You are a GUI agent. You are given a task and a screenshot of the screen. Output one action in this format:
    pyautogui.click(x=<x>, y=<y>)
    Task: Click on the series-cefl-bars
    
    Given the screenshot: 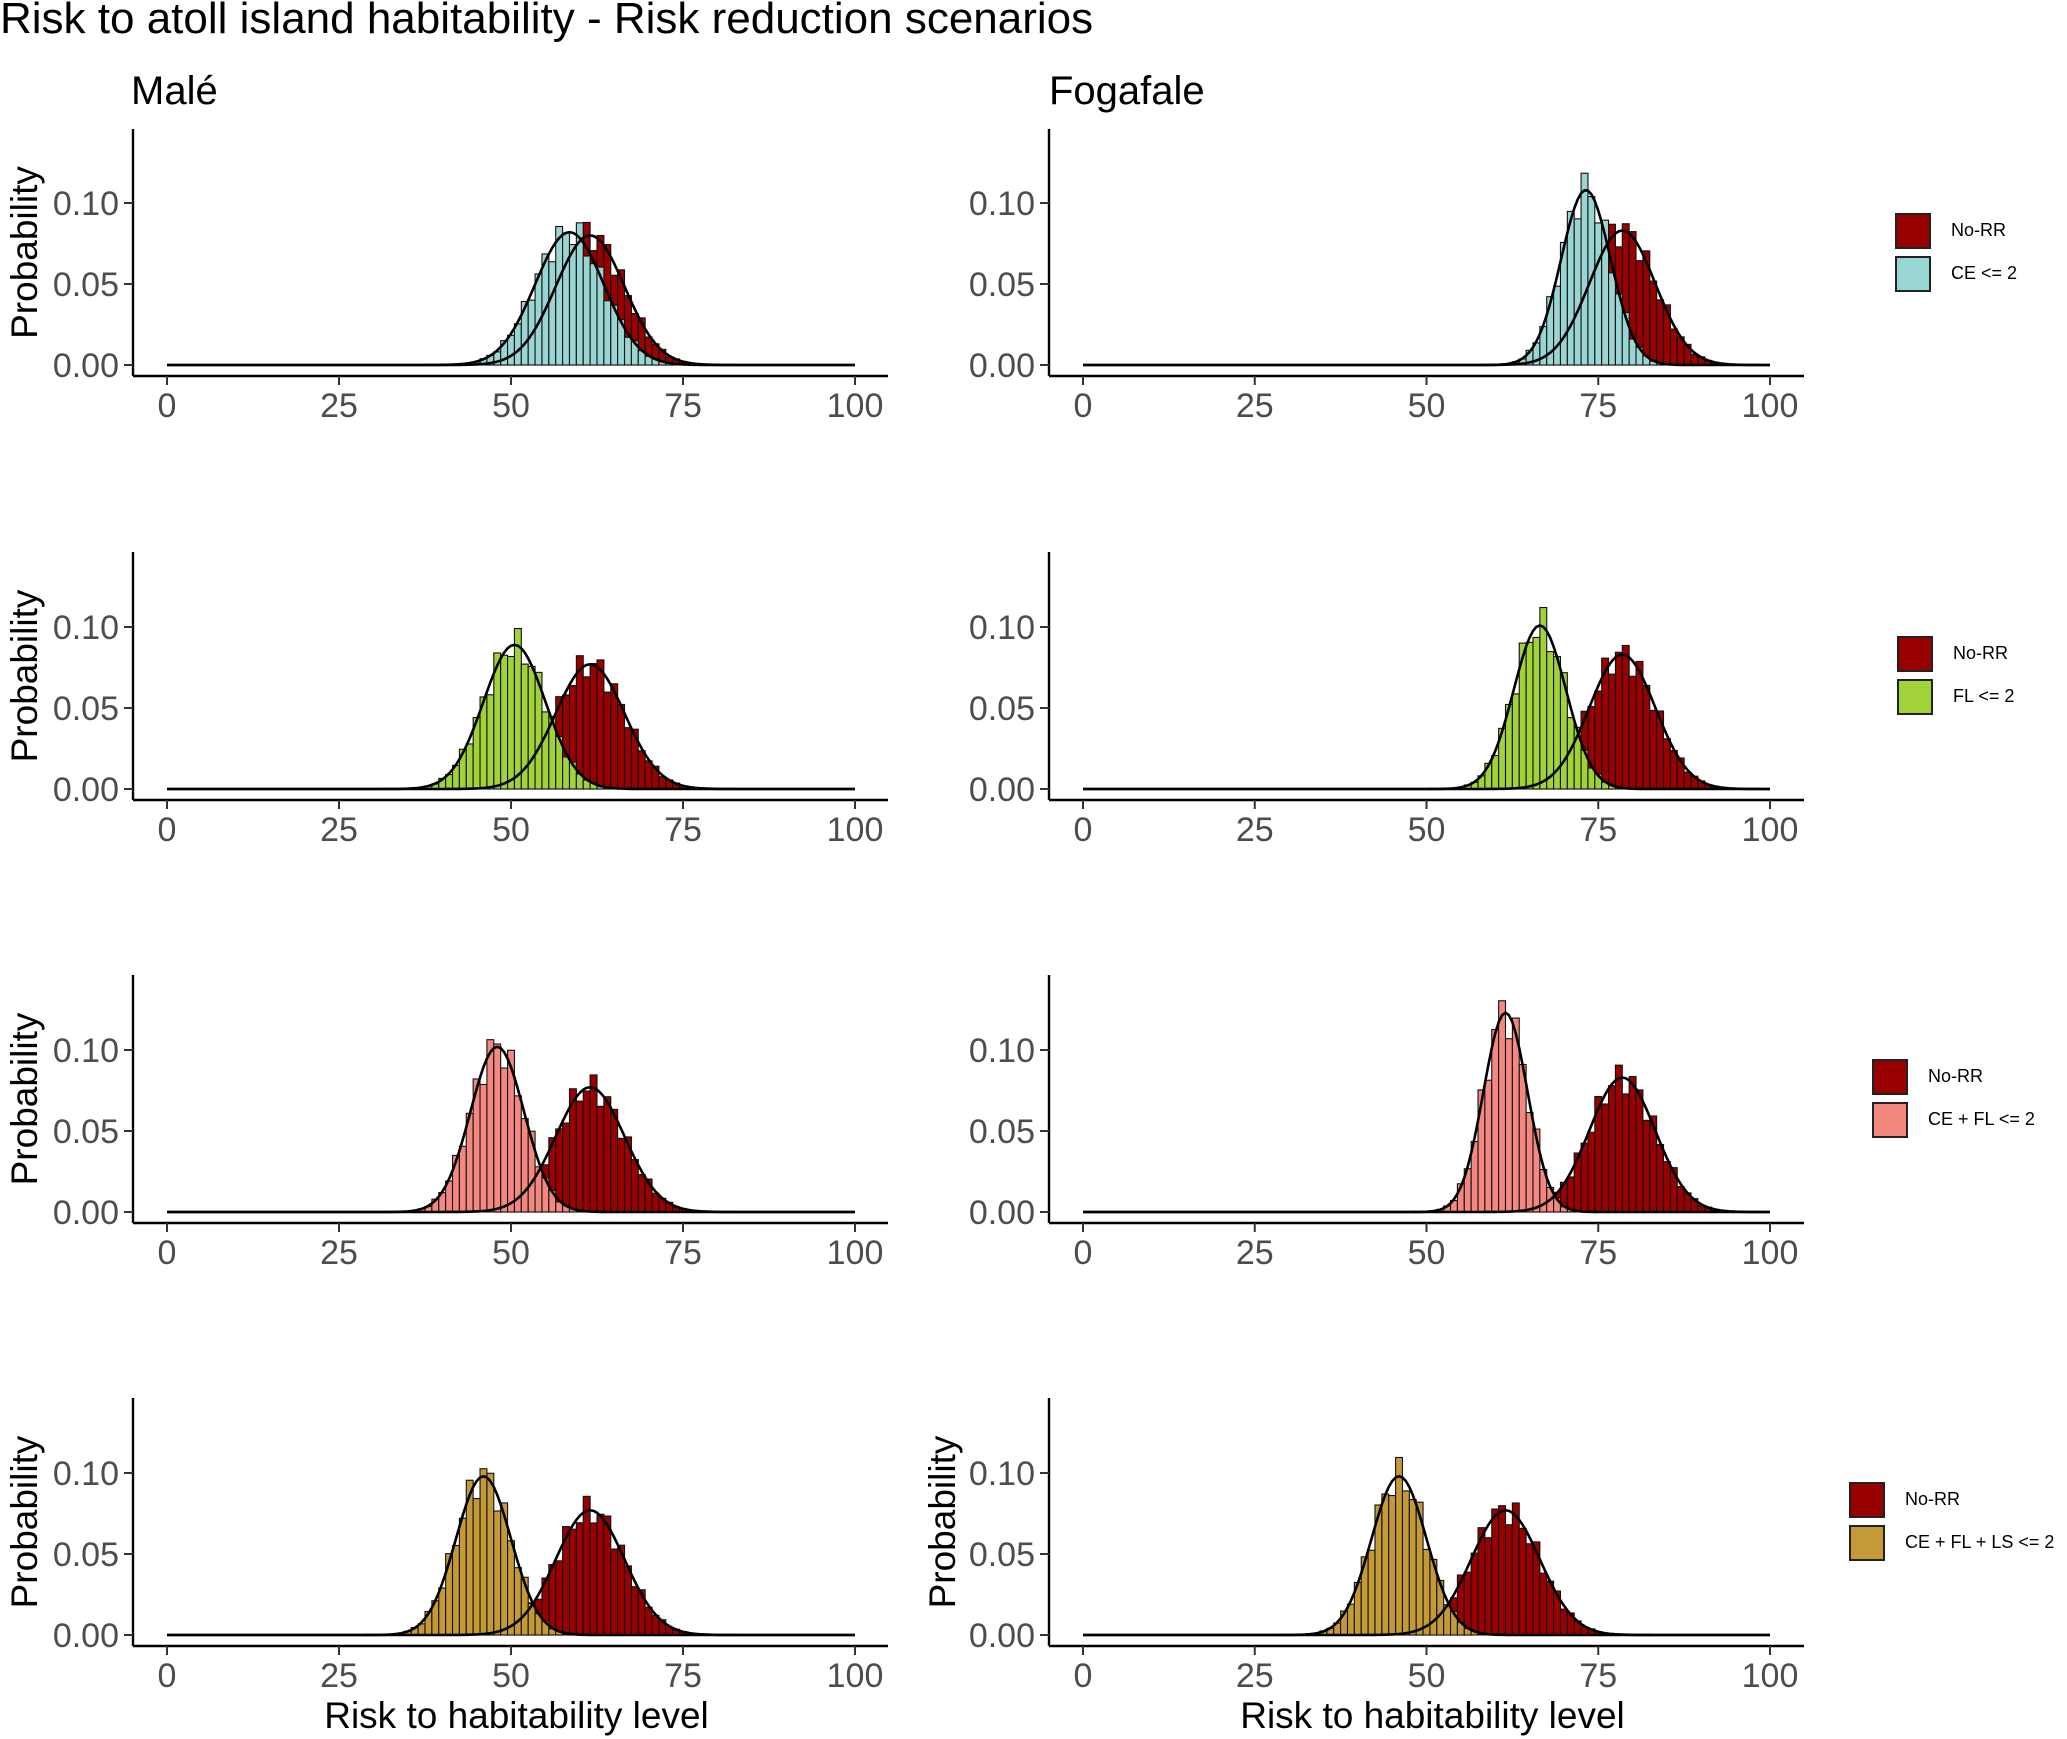 What is the action you would take?
    pyautogui.click(x=497, y=1126)
    